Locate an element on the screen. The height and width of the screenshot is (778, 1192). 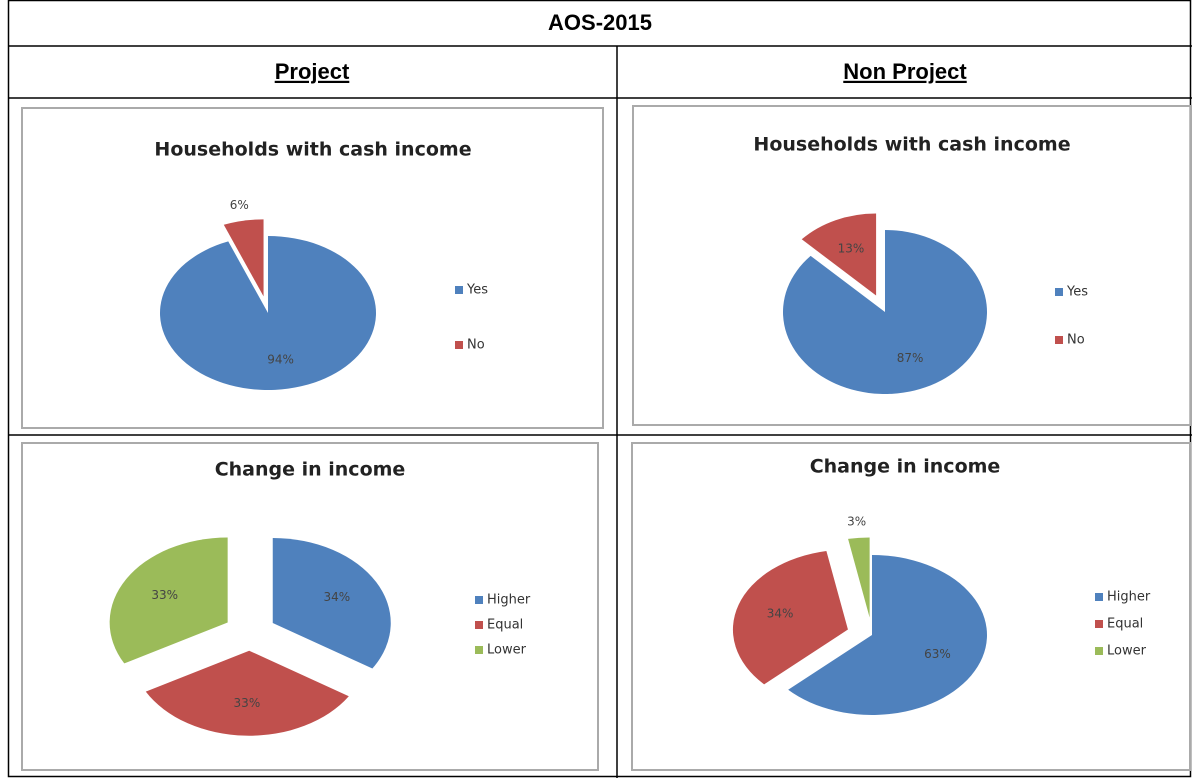
data-label: 13% is located at coordinates (851, 248).